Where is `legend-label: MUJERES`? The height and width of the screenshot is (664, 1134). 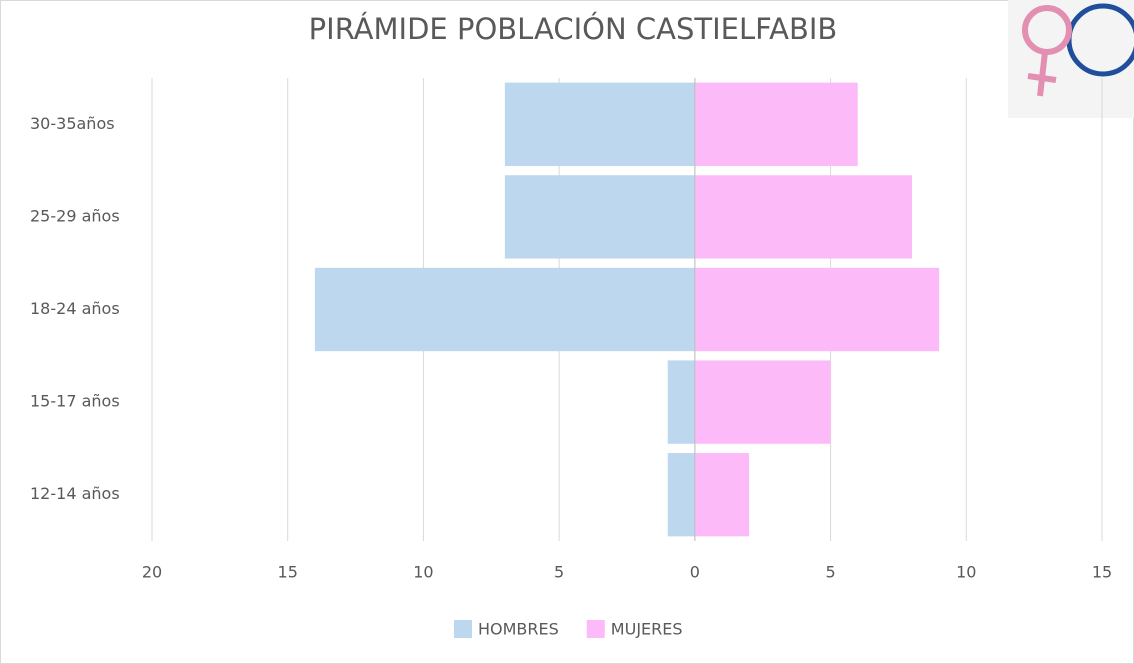 legend-label: MUJERES is located at coordinates (647, 629).